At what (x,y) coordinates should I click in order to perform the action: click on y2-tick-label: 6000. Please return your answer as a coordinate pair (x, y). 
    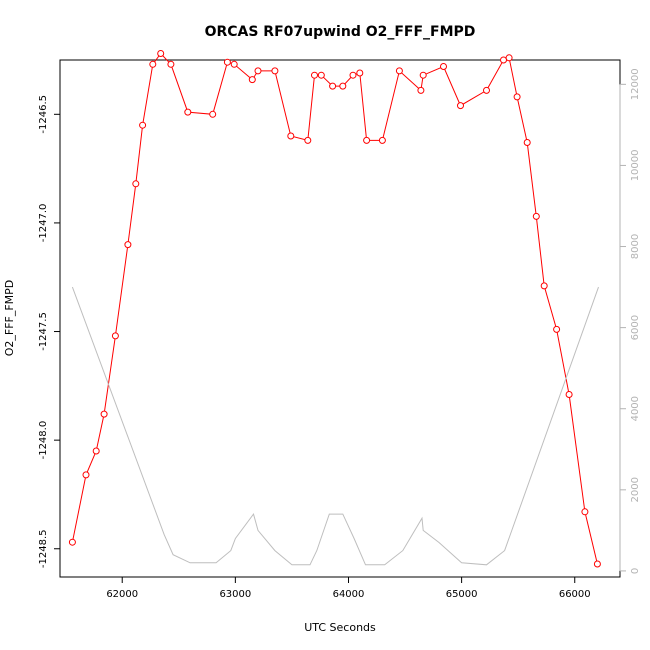
    Looking at the image, I should click on (635, 327).